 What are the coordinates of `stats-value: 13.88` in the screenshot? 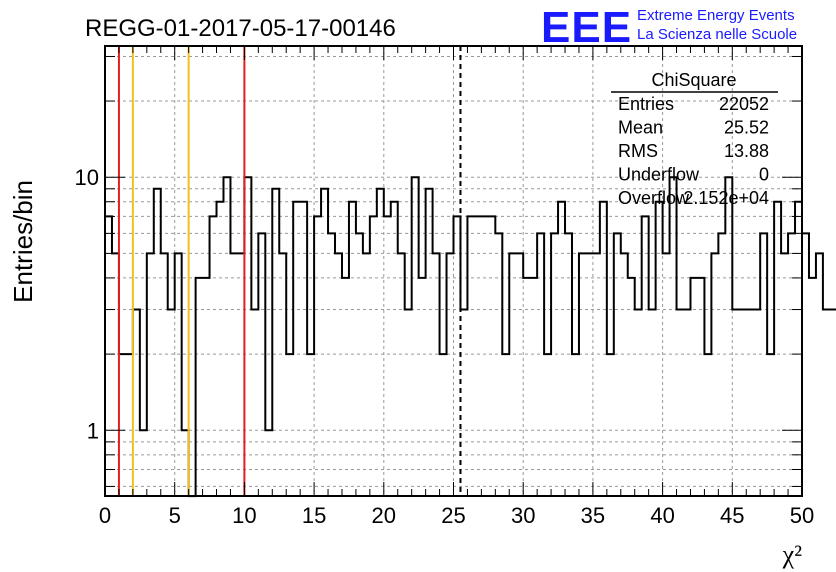 It's located at (746, 151).